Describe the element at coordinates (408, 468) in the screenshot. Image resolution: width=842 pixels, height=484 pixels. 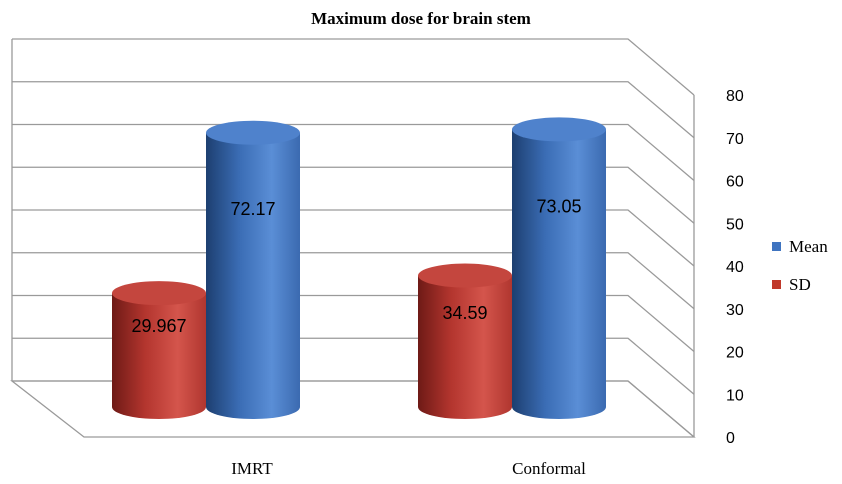
I see `x-axis-categories: IMRT Conformal` at that location.